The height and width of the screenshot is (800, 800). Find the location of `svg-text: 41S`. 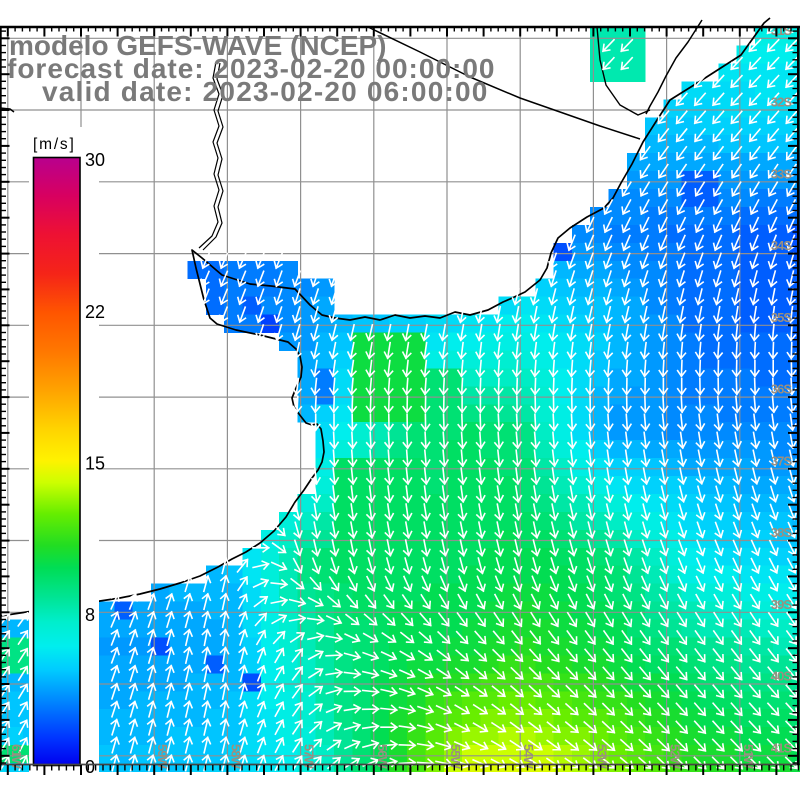

svg-text: 41S is located at coordinates (781, 747).